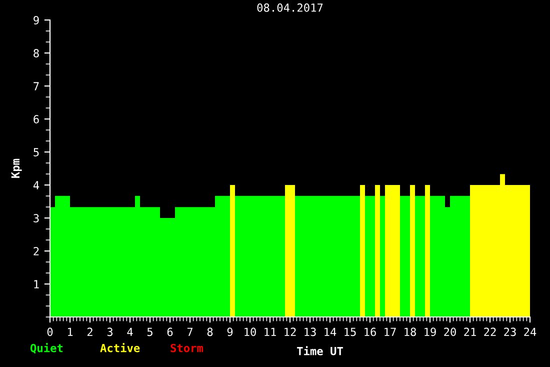 The image size is (550, 367). Describe the element at coordinates (510, 332) in the screenshot. I see `x-tick-label: 23` at that location.